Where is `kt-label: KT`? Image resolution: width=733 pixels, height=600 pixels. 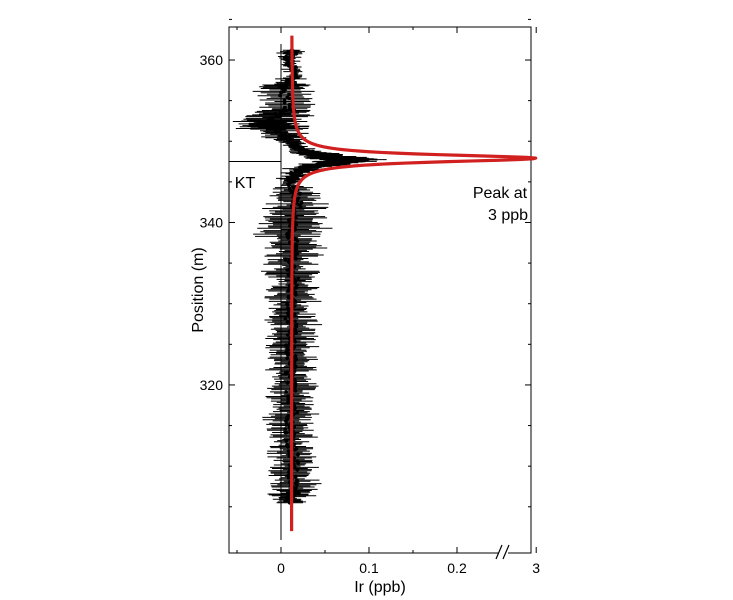 kt-label: KT is located at coordinates (245, 183).